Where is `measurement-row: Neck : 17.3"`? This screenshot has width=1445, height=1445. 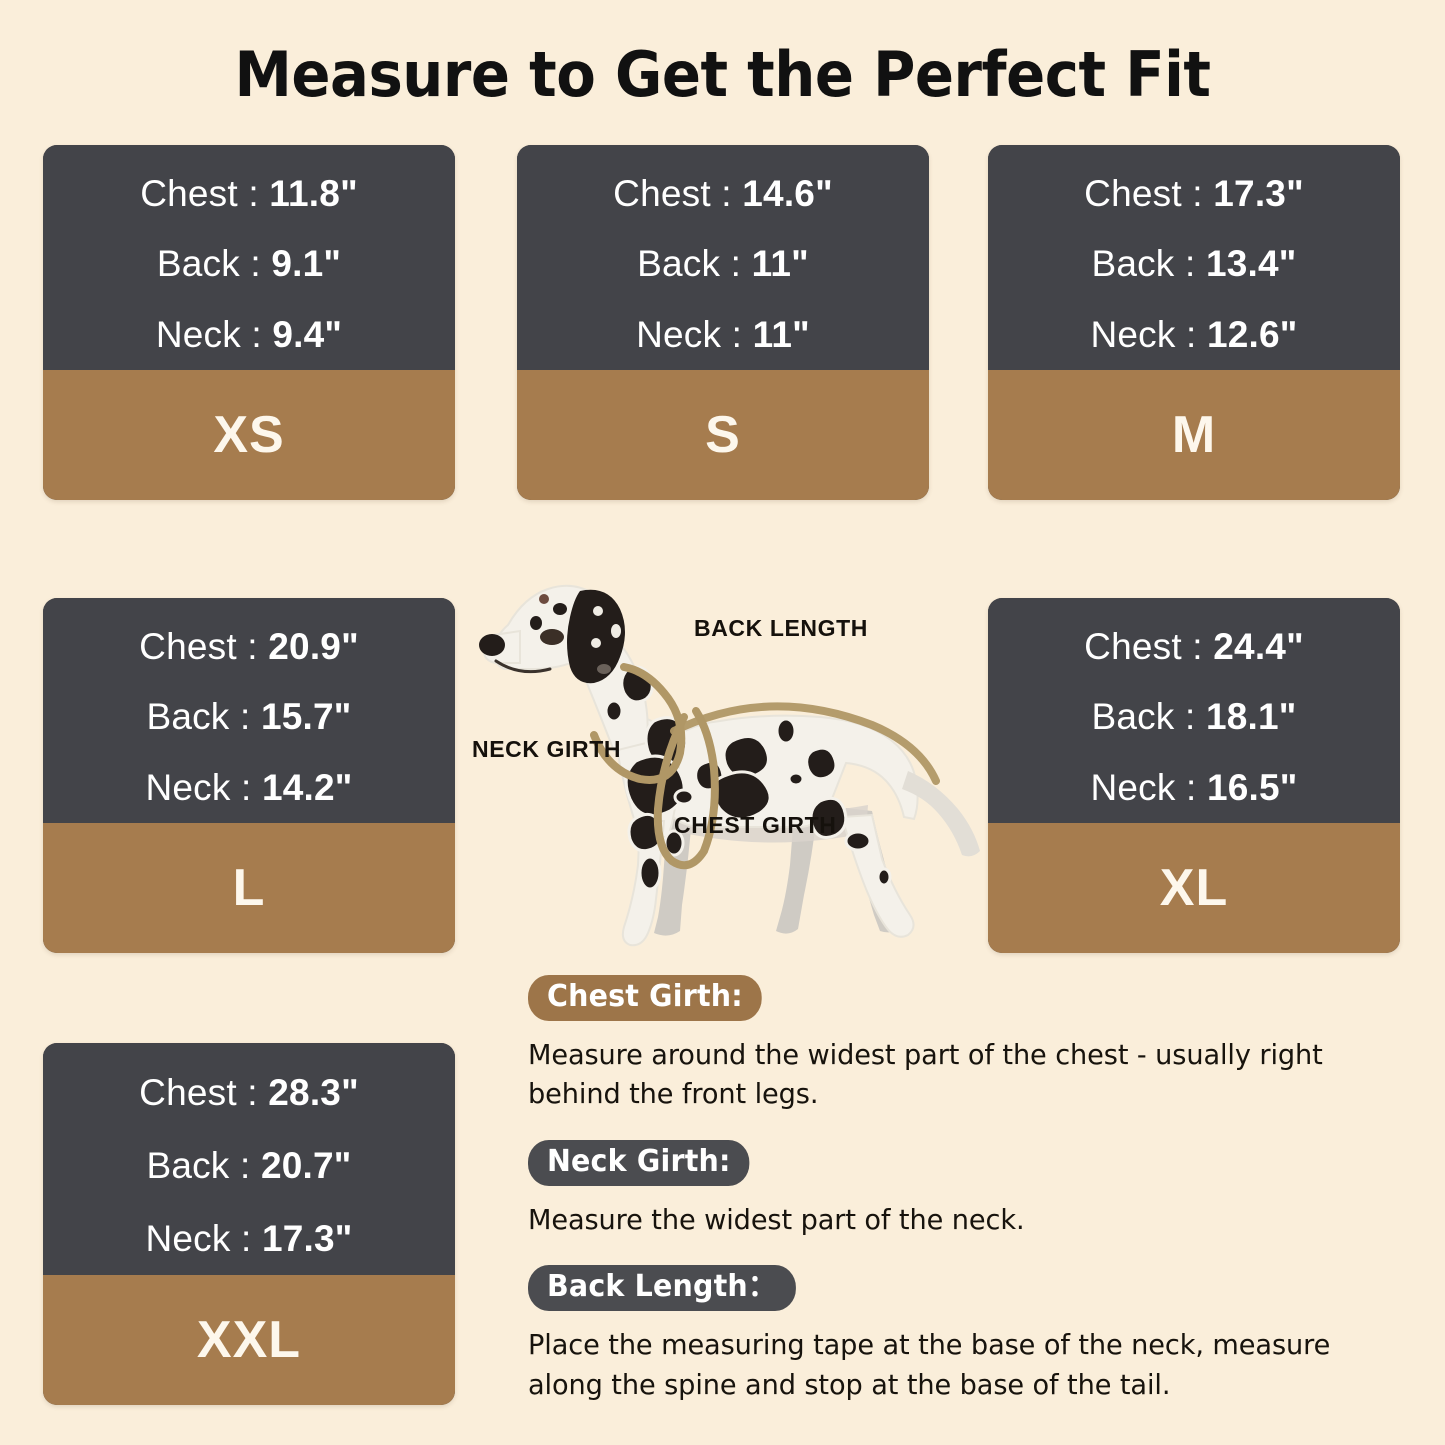 measurement-row: Neck : 17.3" is located at coordinates (248, 1239).